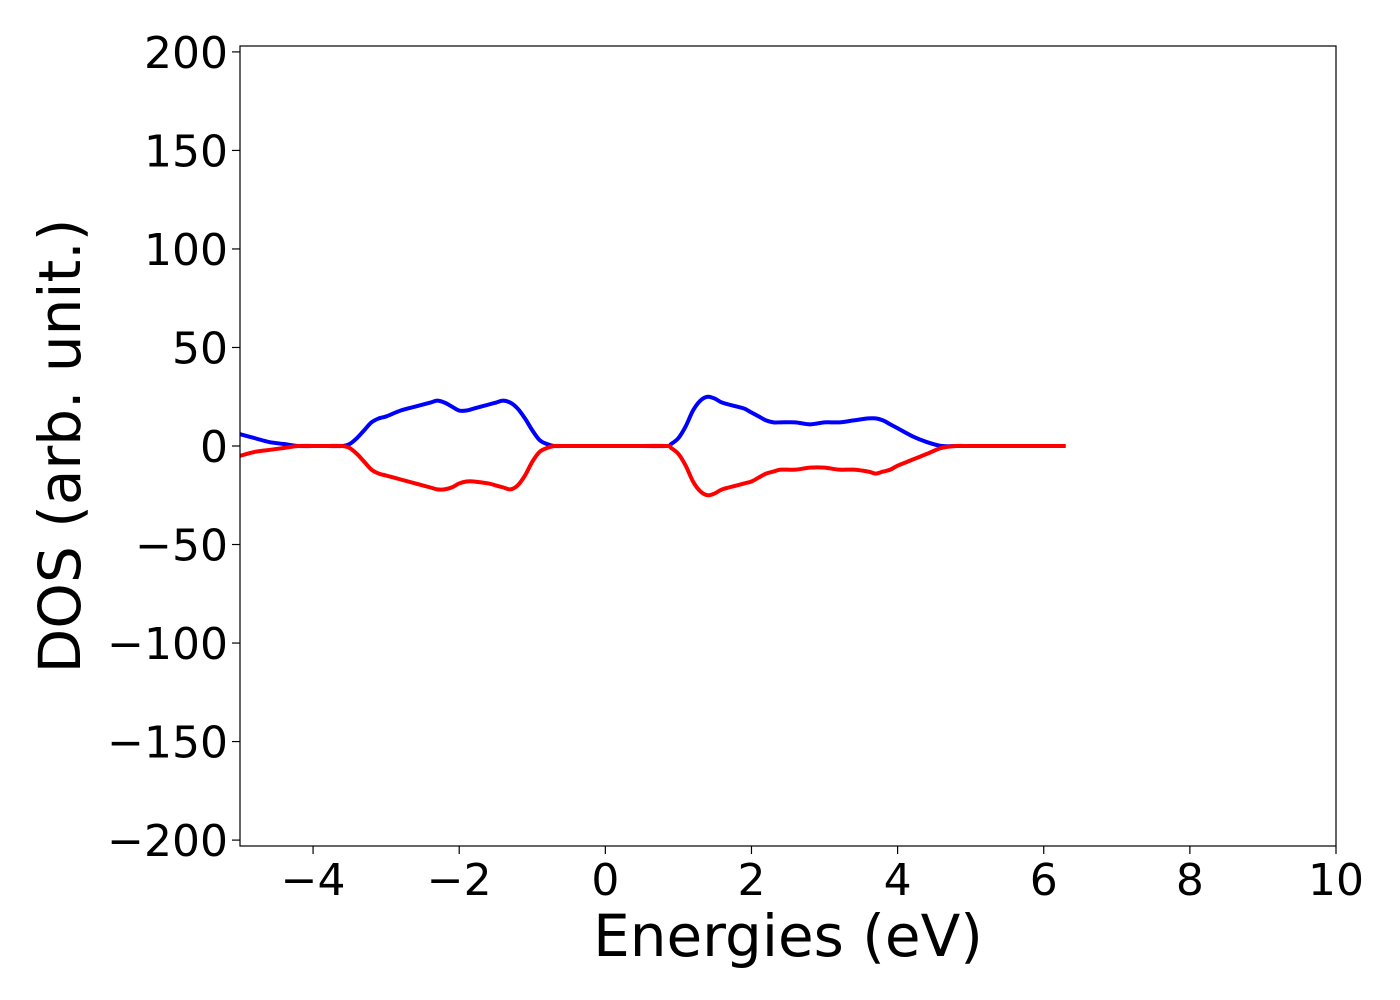 The height and width of the screenshot is (1000, 1400). Describe the element at coordinates (214, 447) in the screenshot. I see `y-tick-label: 0` at that location.